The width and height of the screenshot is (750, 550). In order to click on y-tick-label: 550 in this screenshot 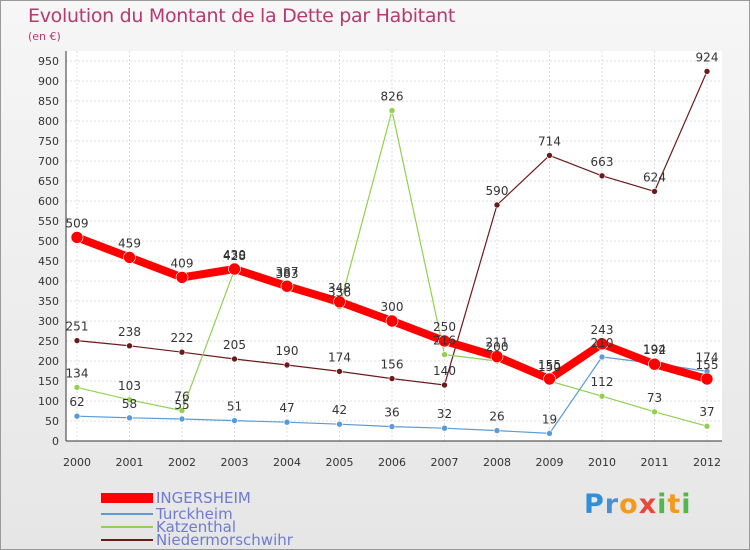, I will do `click(48, 221)`.